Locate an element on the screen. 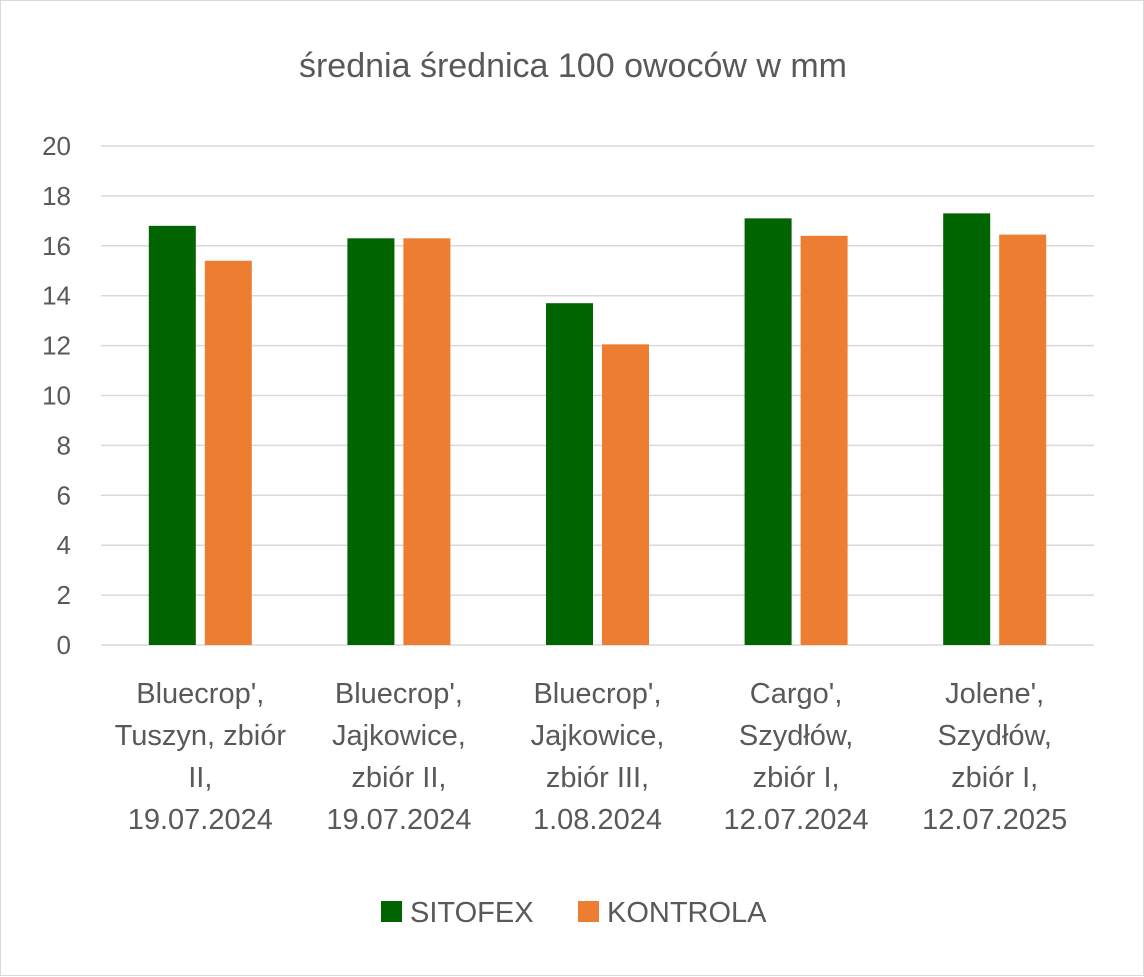  x-tick-label-line: zbiór II, is located at coordinates (398, 778).